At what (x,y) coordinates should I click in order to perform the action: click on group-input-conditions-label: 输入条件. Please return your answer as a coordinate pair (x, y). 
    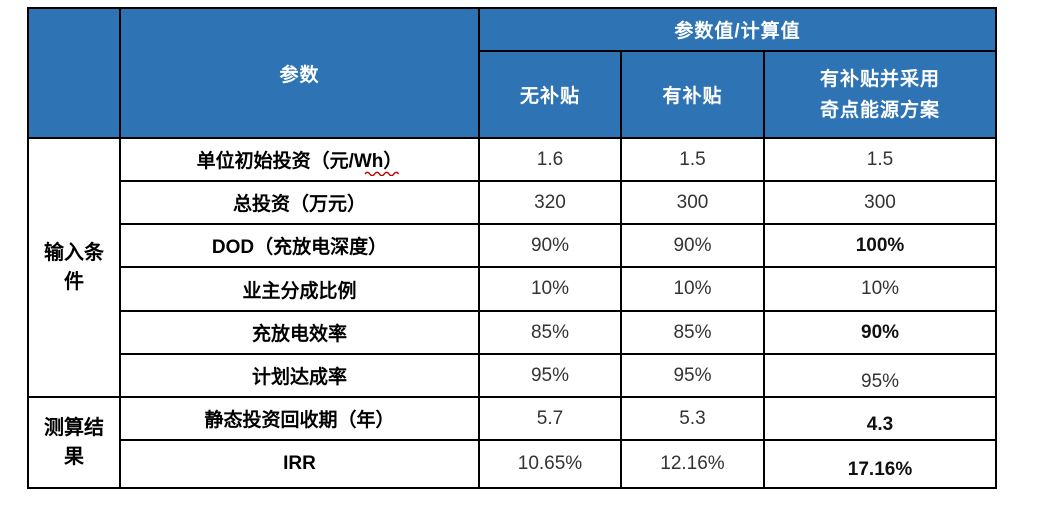
    Looking at the image, I should click on (74, 267).